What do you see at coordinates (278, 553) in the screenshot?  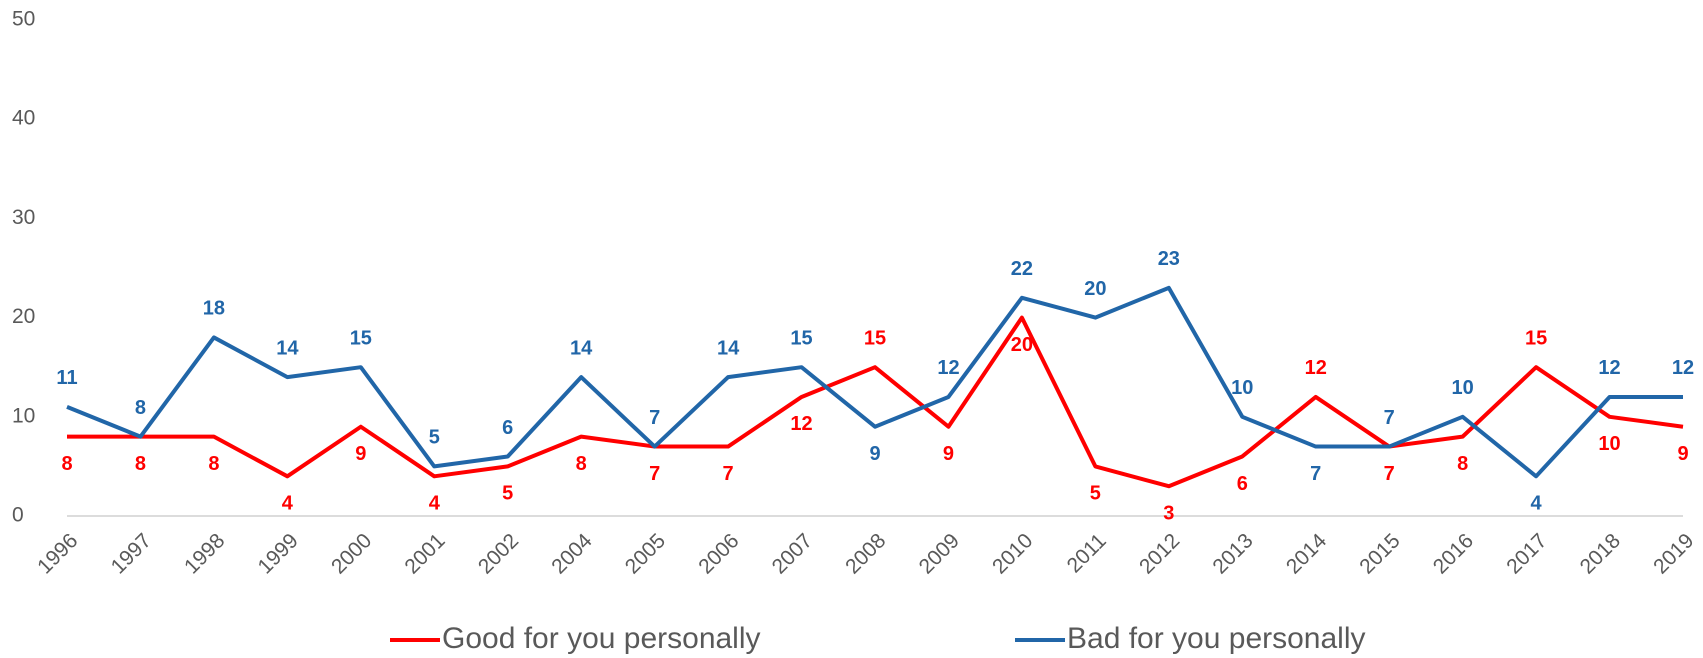 I see `x-tick-label: 1999` at bounding box center [278, 553].